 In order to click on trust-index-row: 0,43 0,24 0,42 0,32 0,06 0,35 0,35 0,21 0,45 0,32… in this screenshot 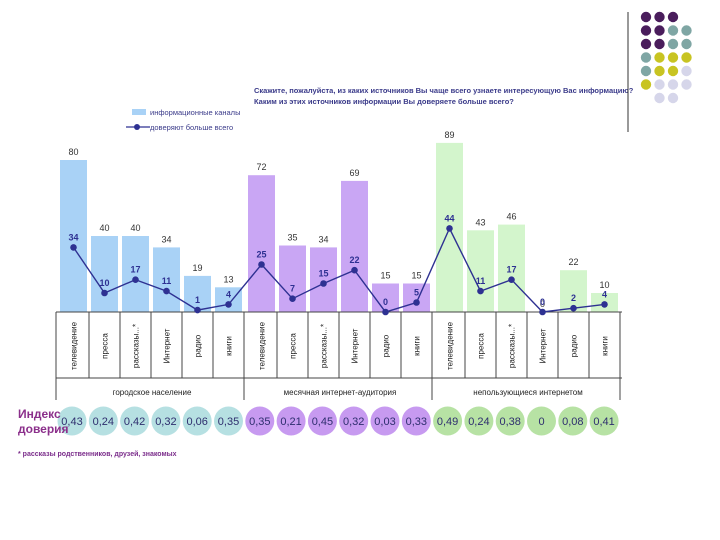, I will do `click(338, 421)`.